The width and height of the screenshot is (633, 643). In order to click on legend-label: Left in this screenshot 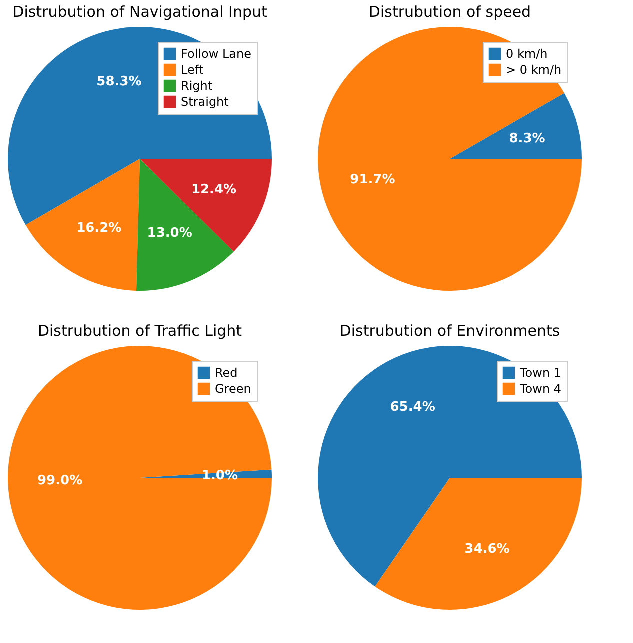, I will do `click(192, 70)`.